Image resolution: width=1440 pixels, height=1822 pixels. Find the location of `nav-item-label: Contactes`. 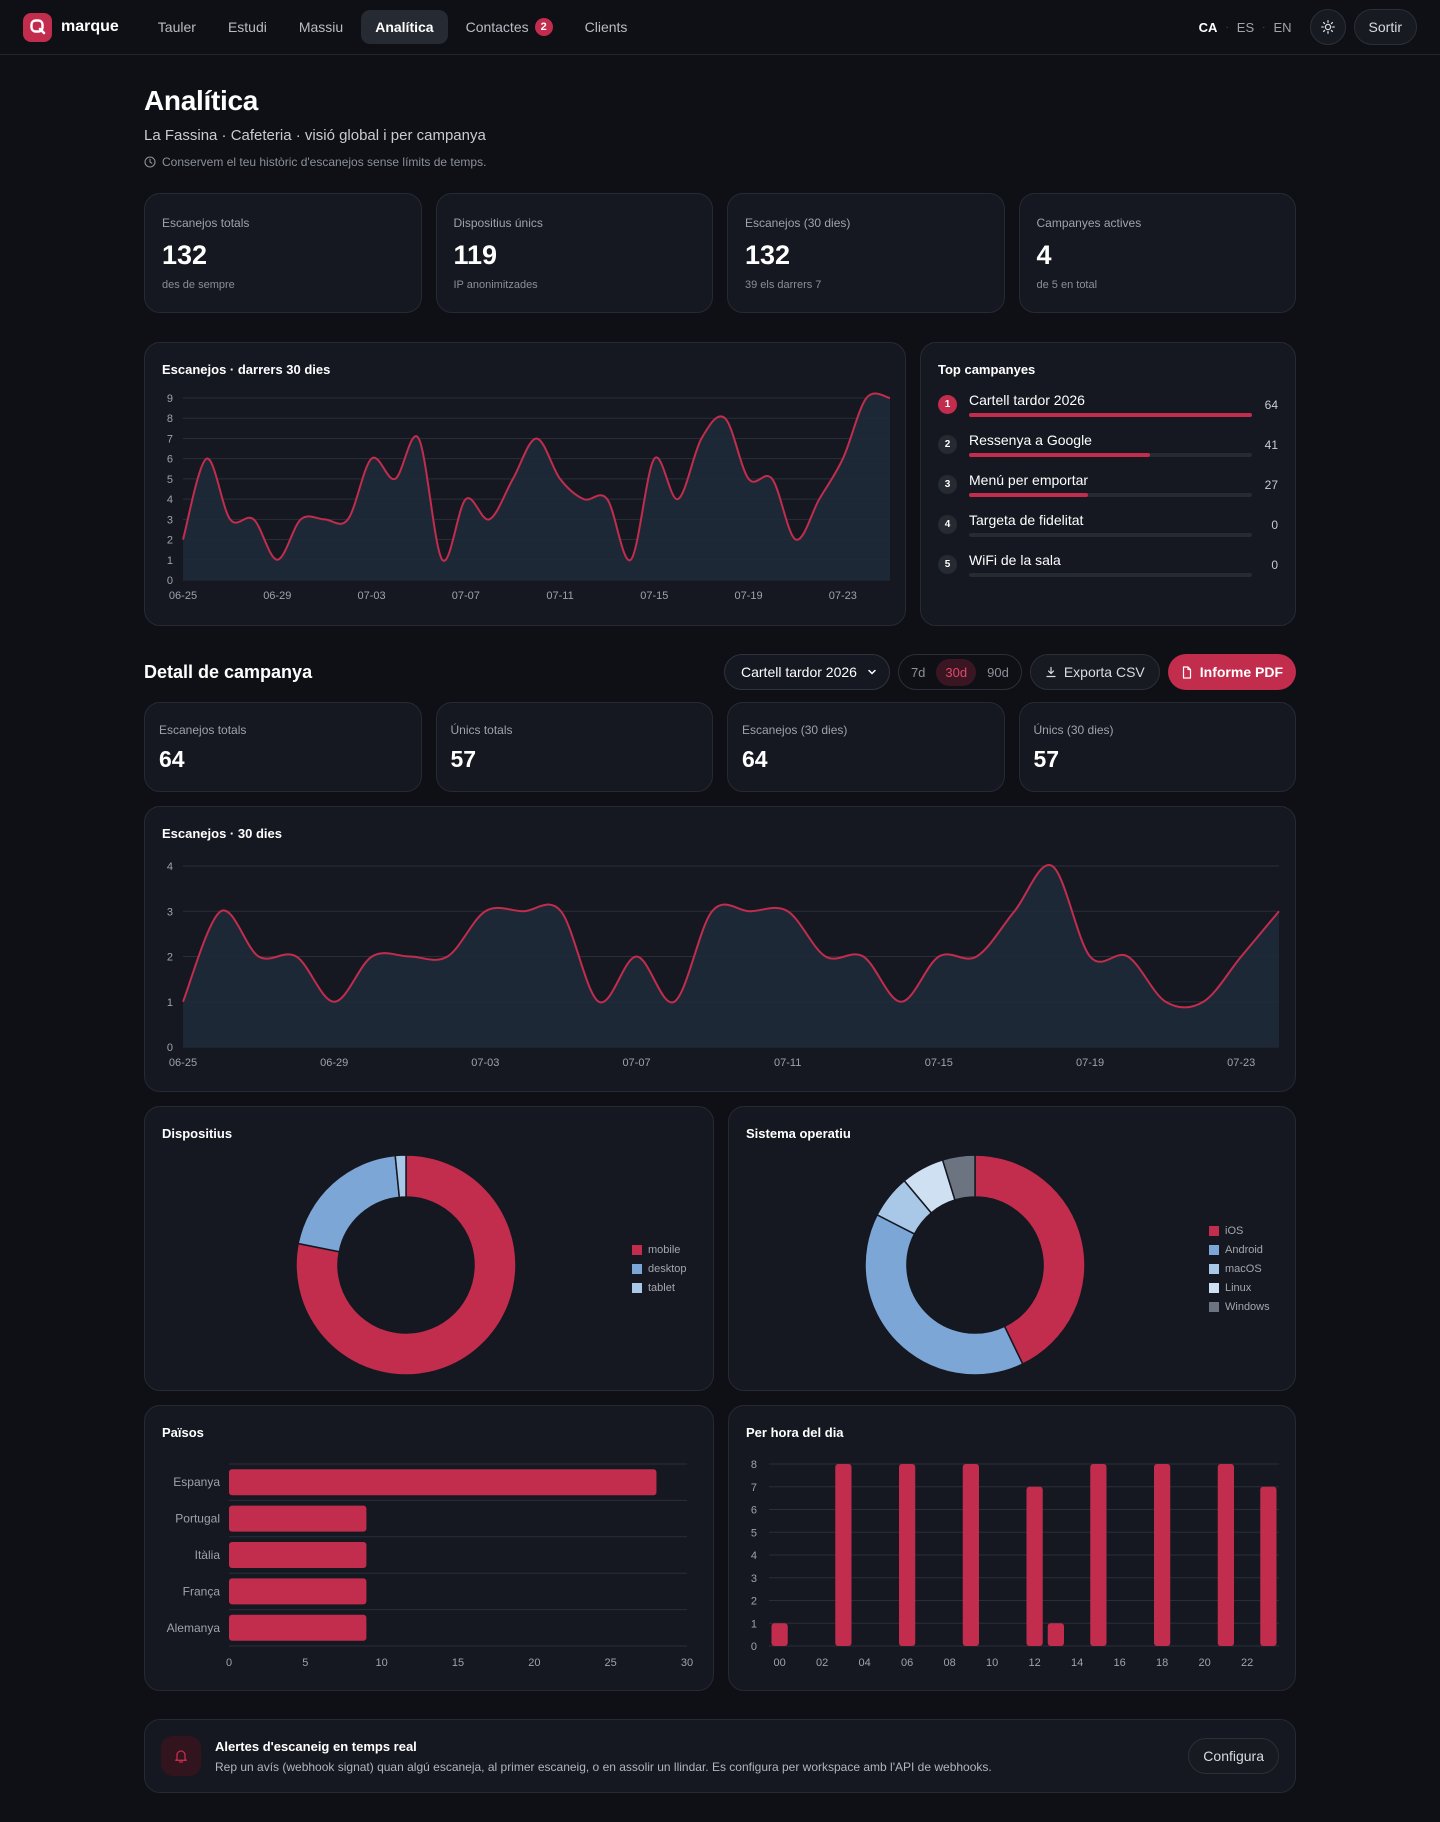

nav-item-label: Contactes is located at coordinates (497, 27).